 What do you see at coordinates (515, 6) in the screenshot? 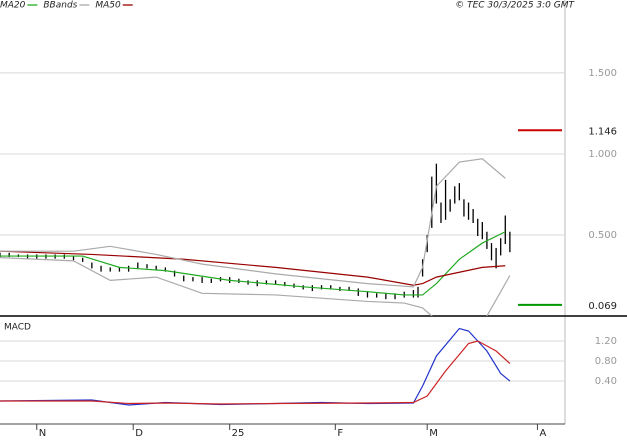
I see `source: © TEC 30/3/2025 3:0 GMT` at bounding box center [515, 6].